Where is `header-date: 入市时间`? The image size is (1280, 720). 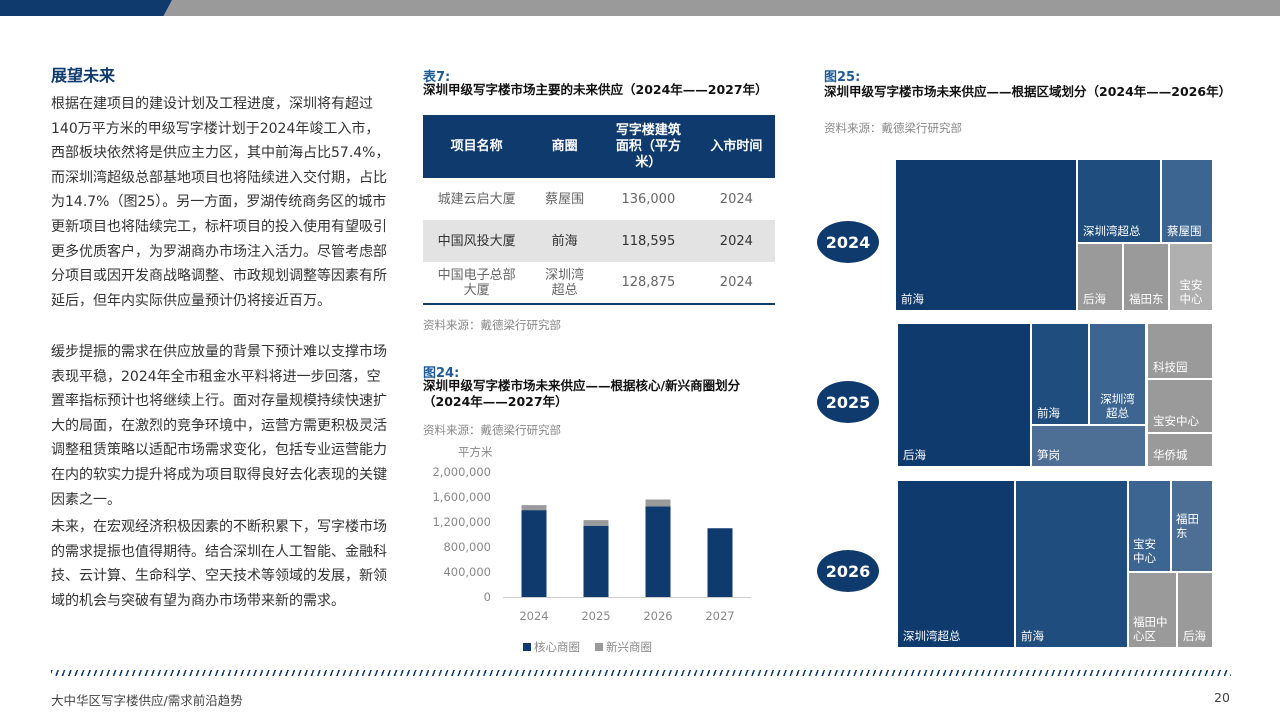
header-date: 入市时间 is located at coordinates (736, 146).